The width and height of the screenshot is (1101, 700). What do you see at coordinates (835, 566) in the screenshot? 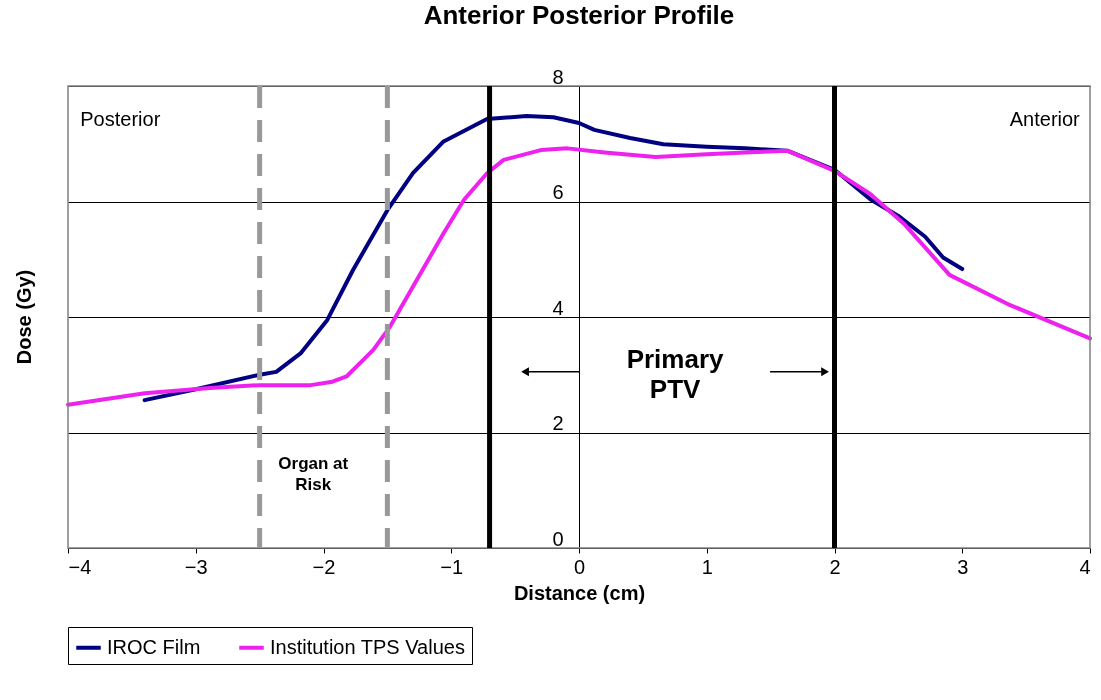
I see `x-tick-label: 2` at bounding box center [835, 566].